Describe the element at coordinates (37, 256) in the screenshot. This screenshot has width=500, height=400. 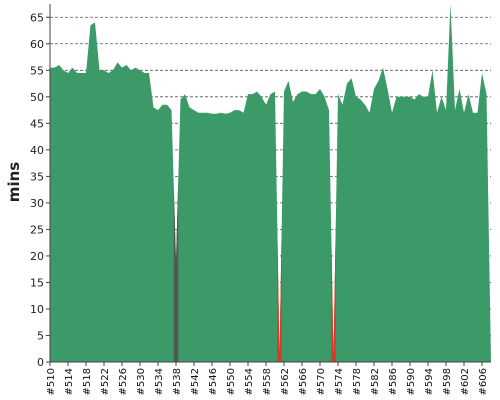
I see `y-tick-label: 20` at that location.